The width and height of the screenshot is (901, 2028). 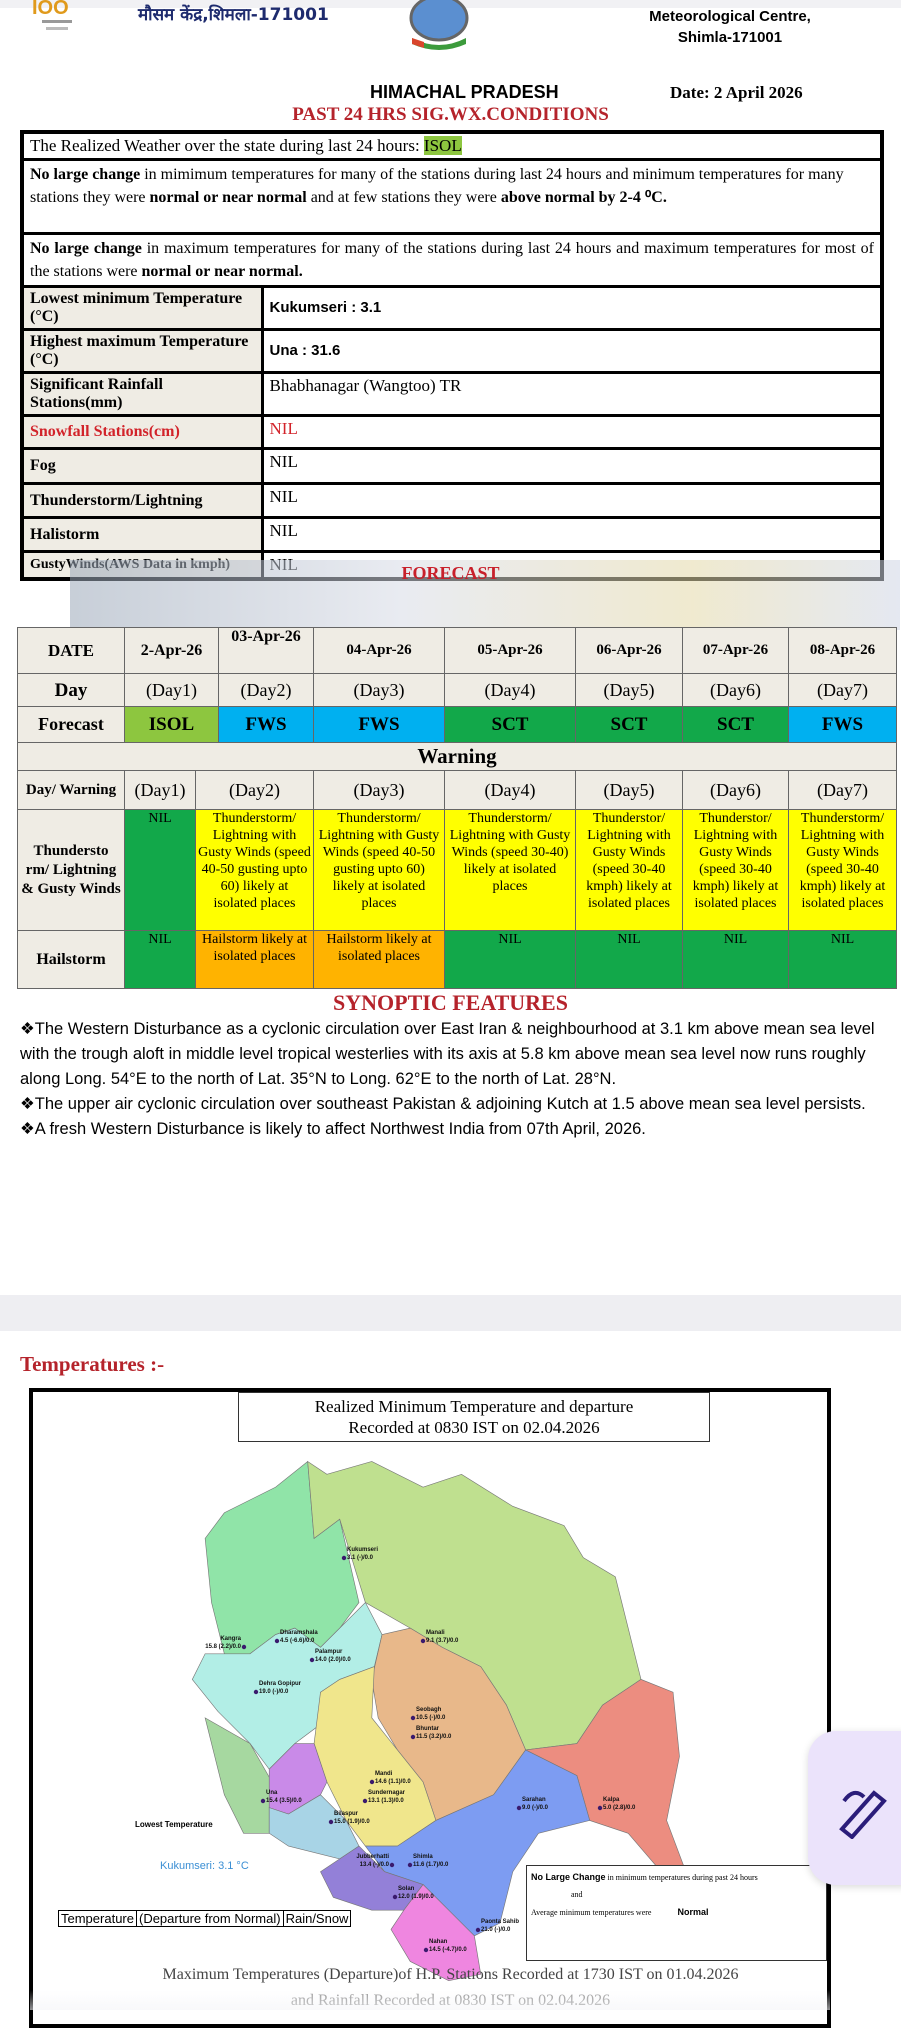 I want to click on row-label: Fog, so click(x=142, y=466).